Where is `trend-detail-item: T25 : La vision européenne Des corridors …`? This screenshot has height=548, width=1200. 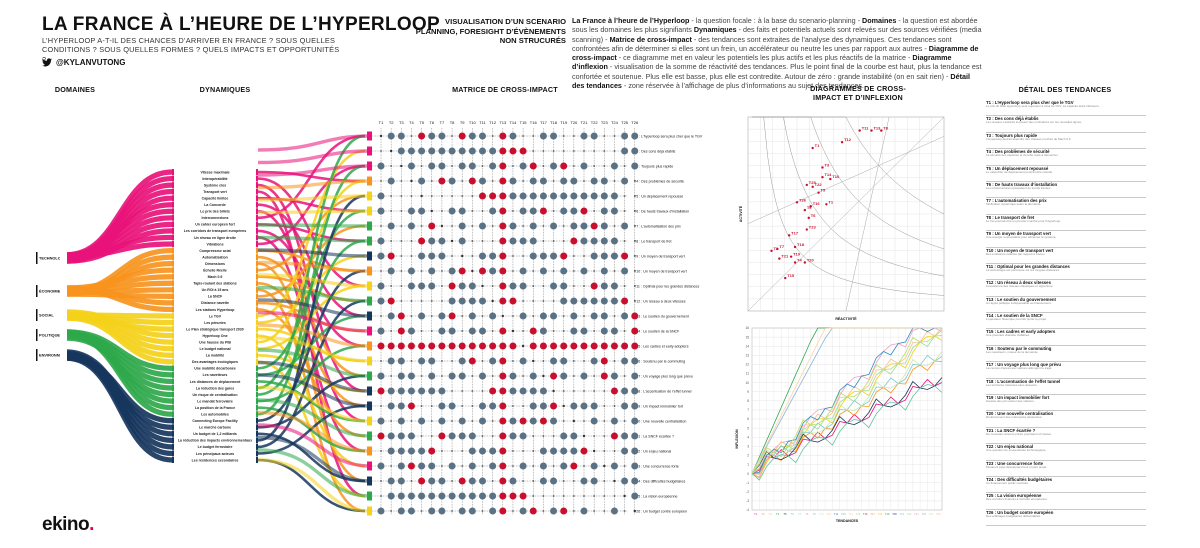
trend-detail-item: T25 : La vision européenne Des corridors … is located at coordinates (1066, 501).